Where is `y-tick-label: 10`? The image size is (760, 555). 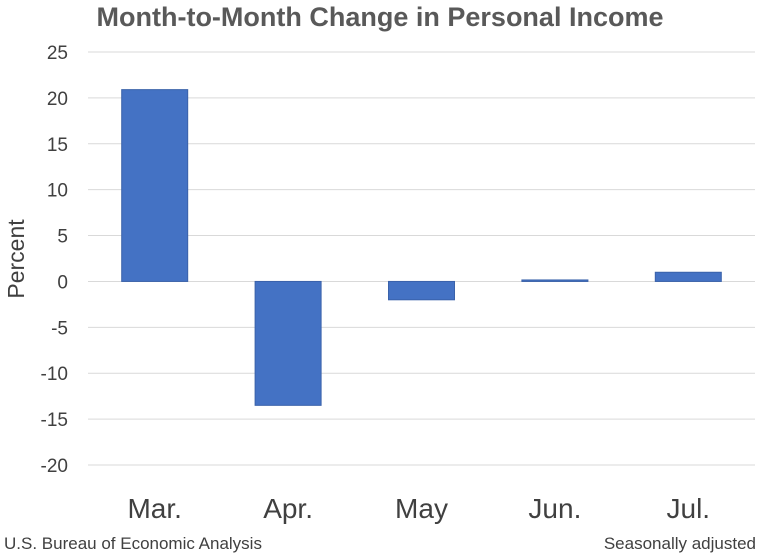 y-tick-label: 10 is located at coordinates (57, 191).